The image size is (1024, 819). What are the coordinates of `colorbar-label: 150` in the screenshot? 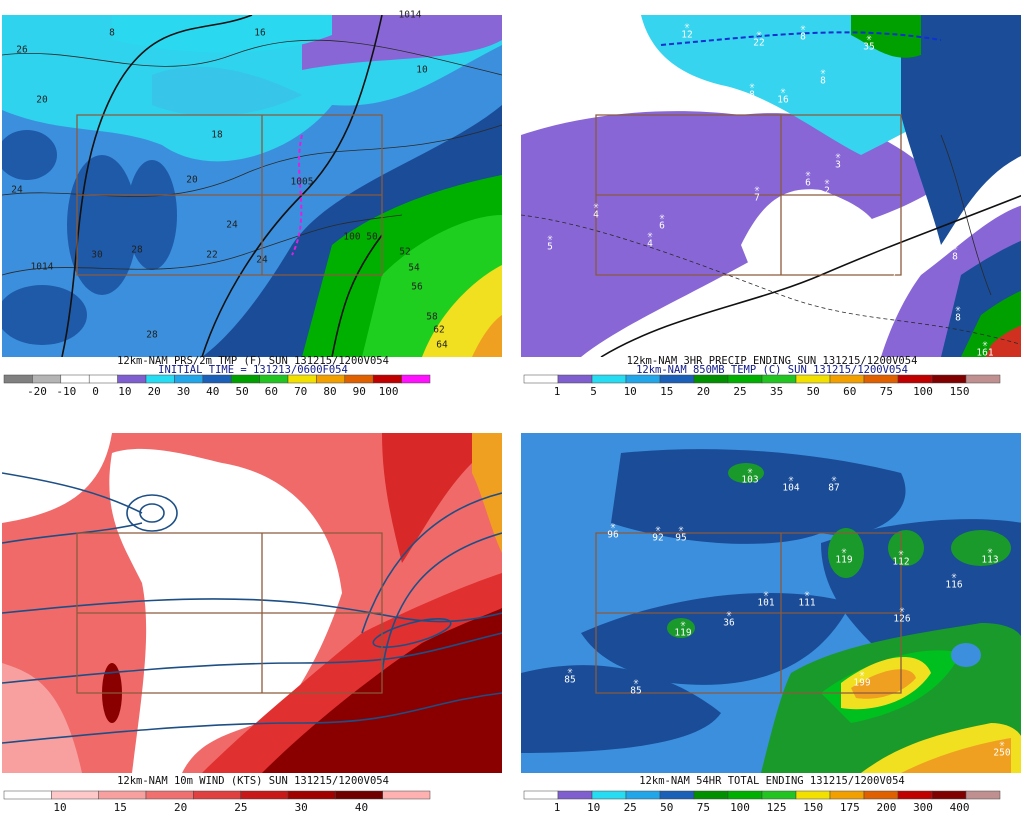 It's located at (813, 807).